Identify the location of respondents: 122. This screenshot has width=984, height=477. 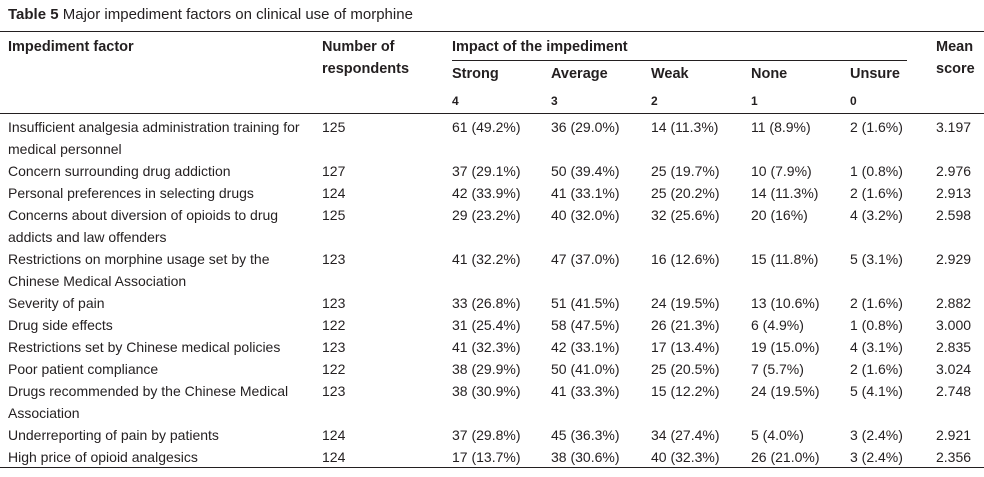
(334, 325).